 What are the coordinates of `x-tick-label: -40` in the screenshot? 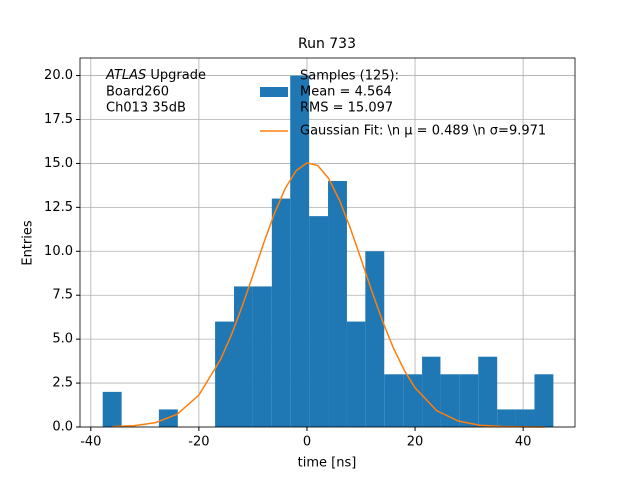 It's located at (90, 442).